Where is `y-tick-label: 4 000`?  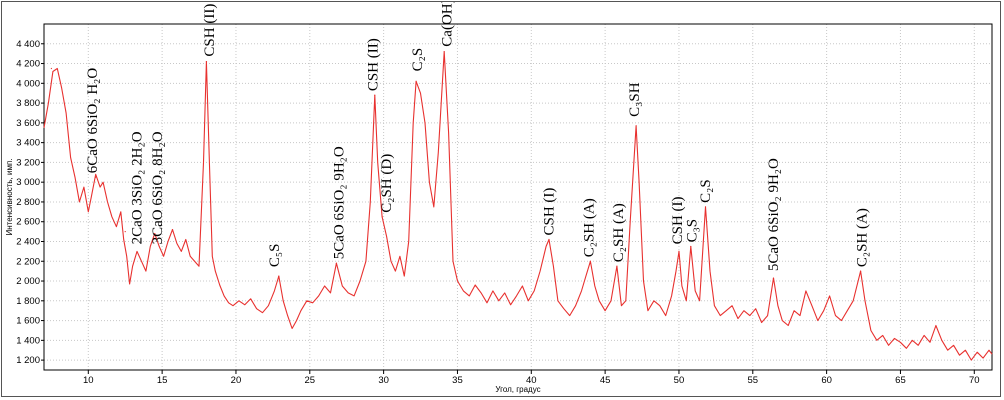 y-tick-label: 4 000 is located at coordinates (28, 83).